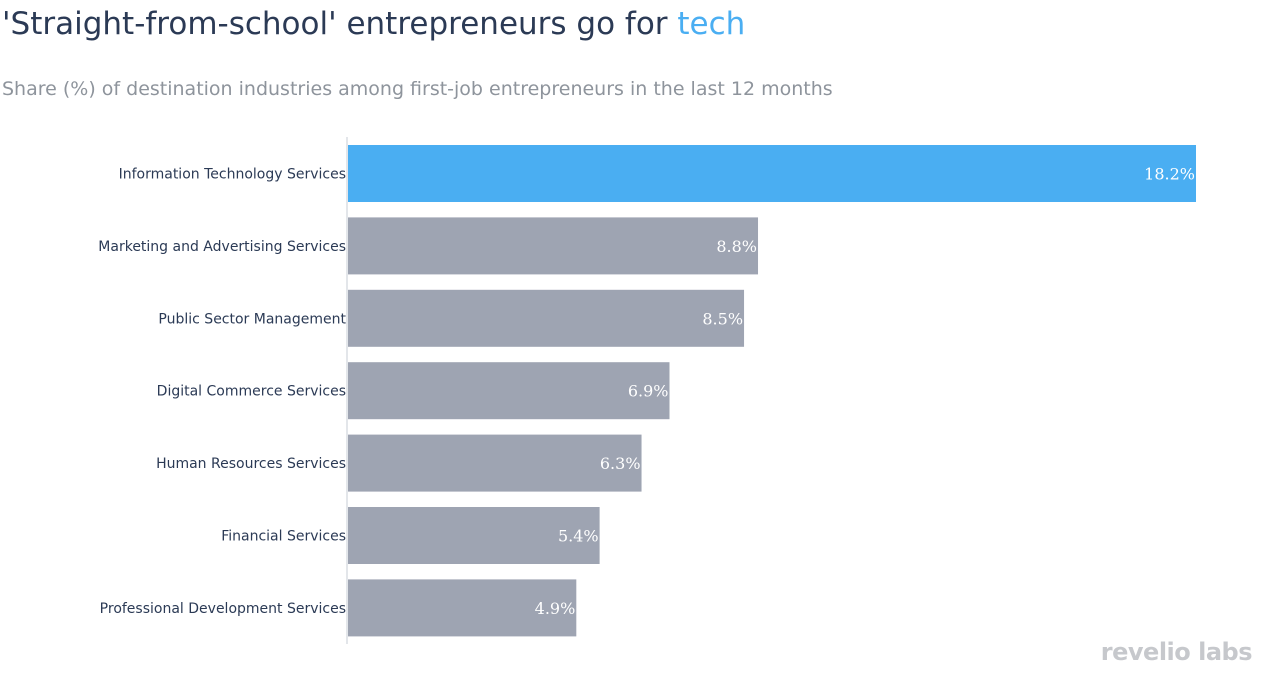 The width and height of the screenshot is (1266, 674). What do you see at coordinates (711, 24) in the screenshot?
I see `title-highlight: tech` at bounding box center [711, 24].